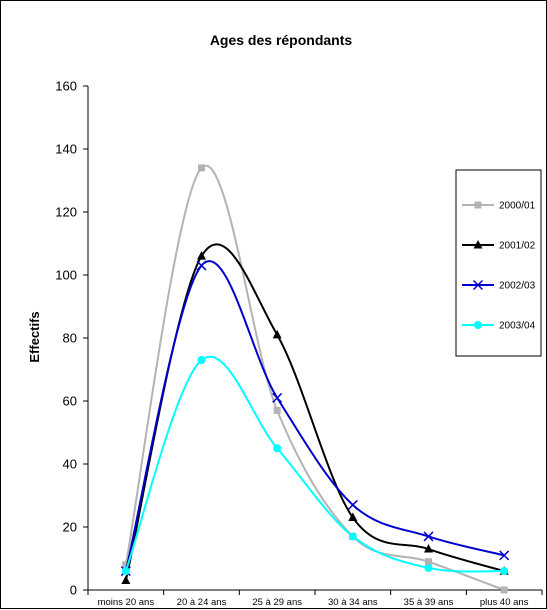 The width and height of the screenshot is (547, 610). Describe the element at coordinates (353, 602) in the screenshot. I see `x-tick-label: 30 à 34 ans` at that location.